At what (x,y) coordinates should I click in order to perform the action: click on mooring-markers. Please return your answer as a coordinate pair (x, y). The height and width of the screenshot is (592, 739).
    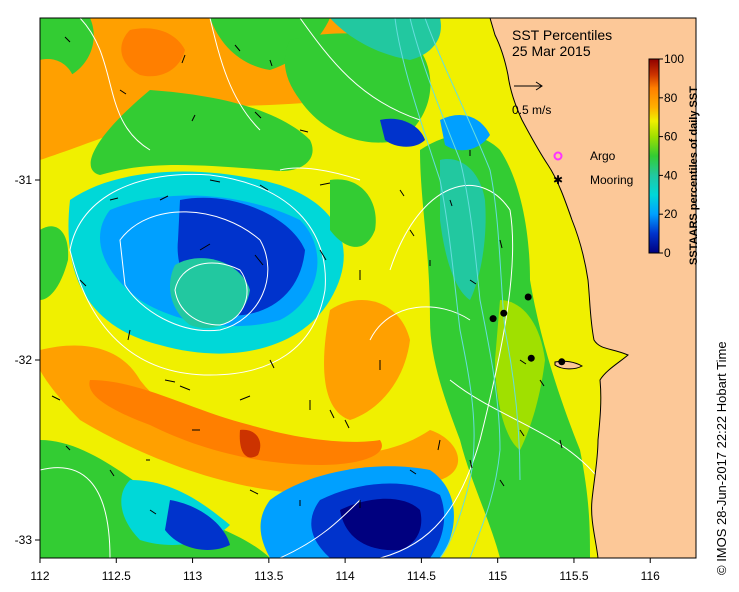
    Looking at the image, I should click on (527, 329).